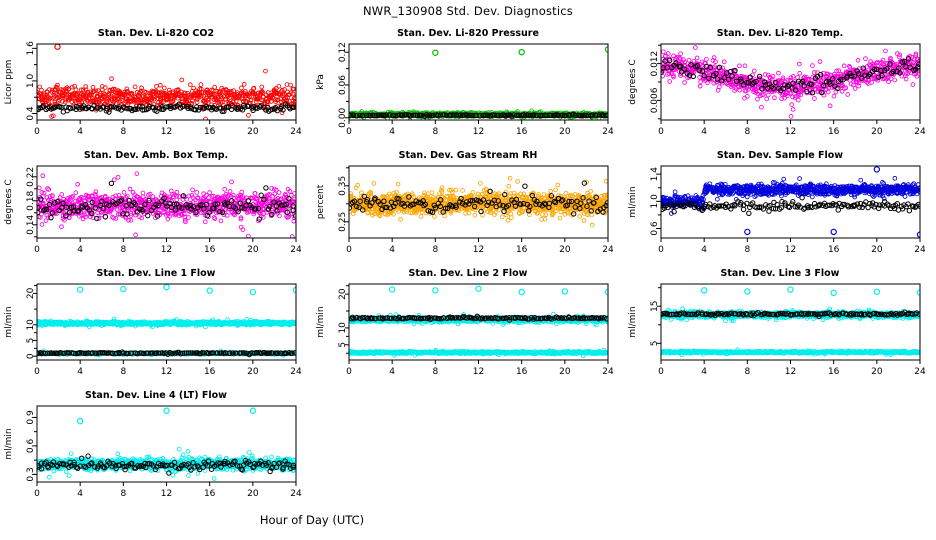  What do you see at coordinates (655, 174) in the screenshot?
I see `y-tick-label: 1.4` at bounding box center [655, 174].